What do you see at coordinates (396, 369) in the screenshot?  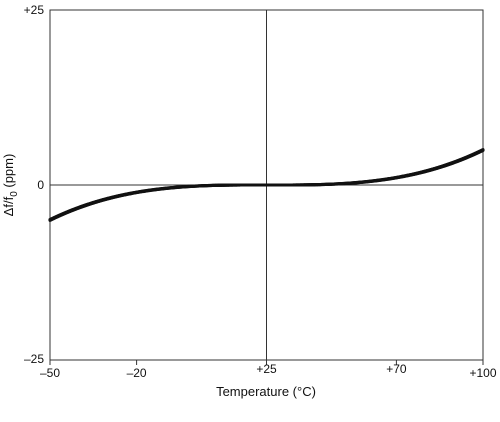 I see `x-tick-label: +70` at bounding box center [396, 369].